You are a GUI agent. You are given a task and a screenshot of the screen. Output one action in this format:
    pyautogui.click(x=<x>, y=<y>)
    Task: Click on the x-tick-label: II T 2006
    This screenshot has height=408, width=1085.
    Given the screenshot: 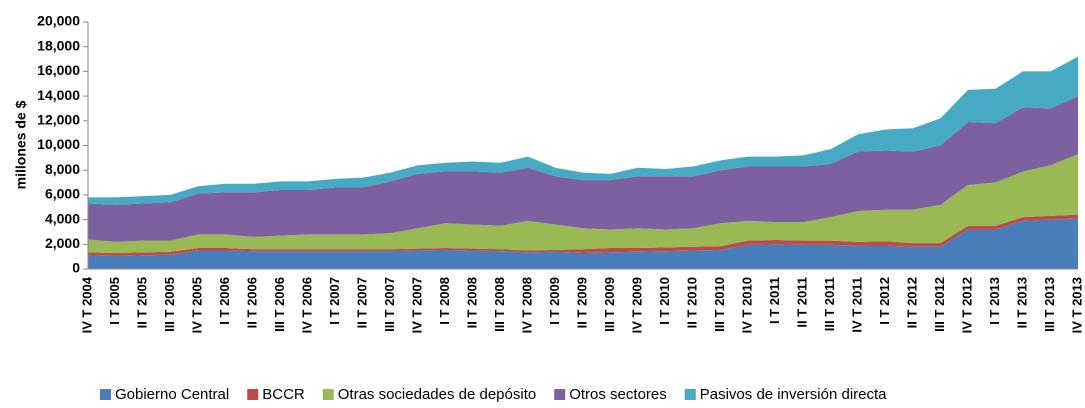 What is the action you would take?
    pyautogui.click(x=251, y=302)
    